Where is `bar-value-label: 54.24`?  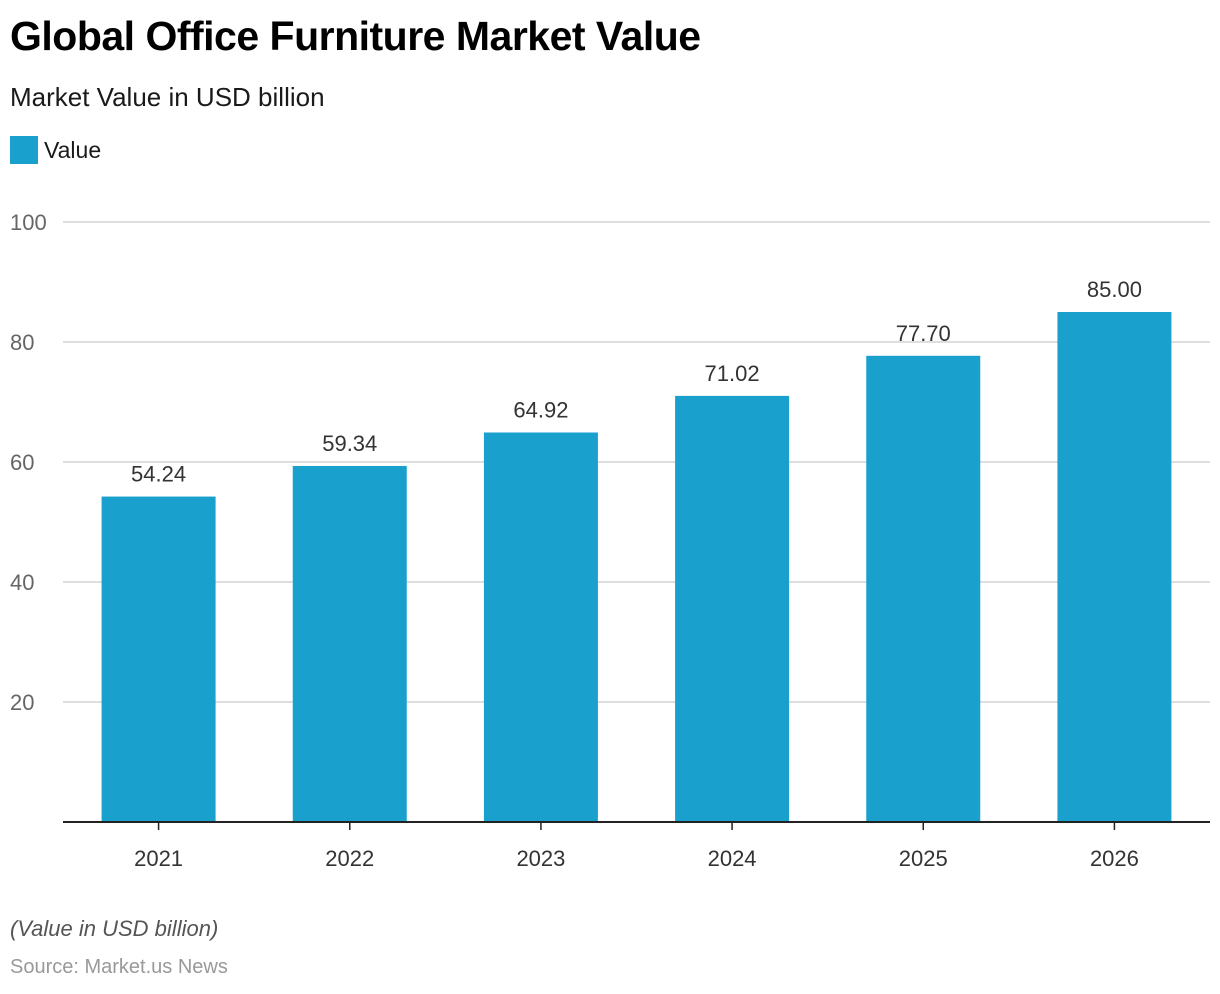 bar-value-label: 54.24 is located at coordinates (158, 474).